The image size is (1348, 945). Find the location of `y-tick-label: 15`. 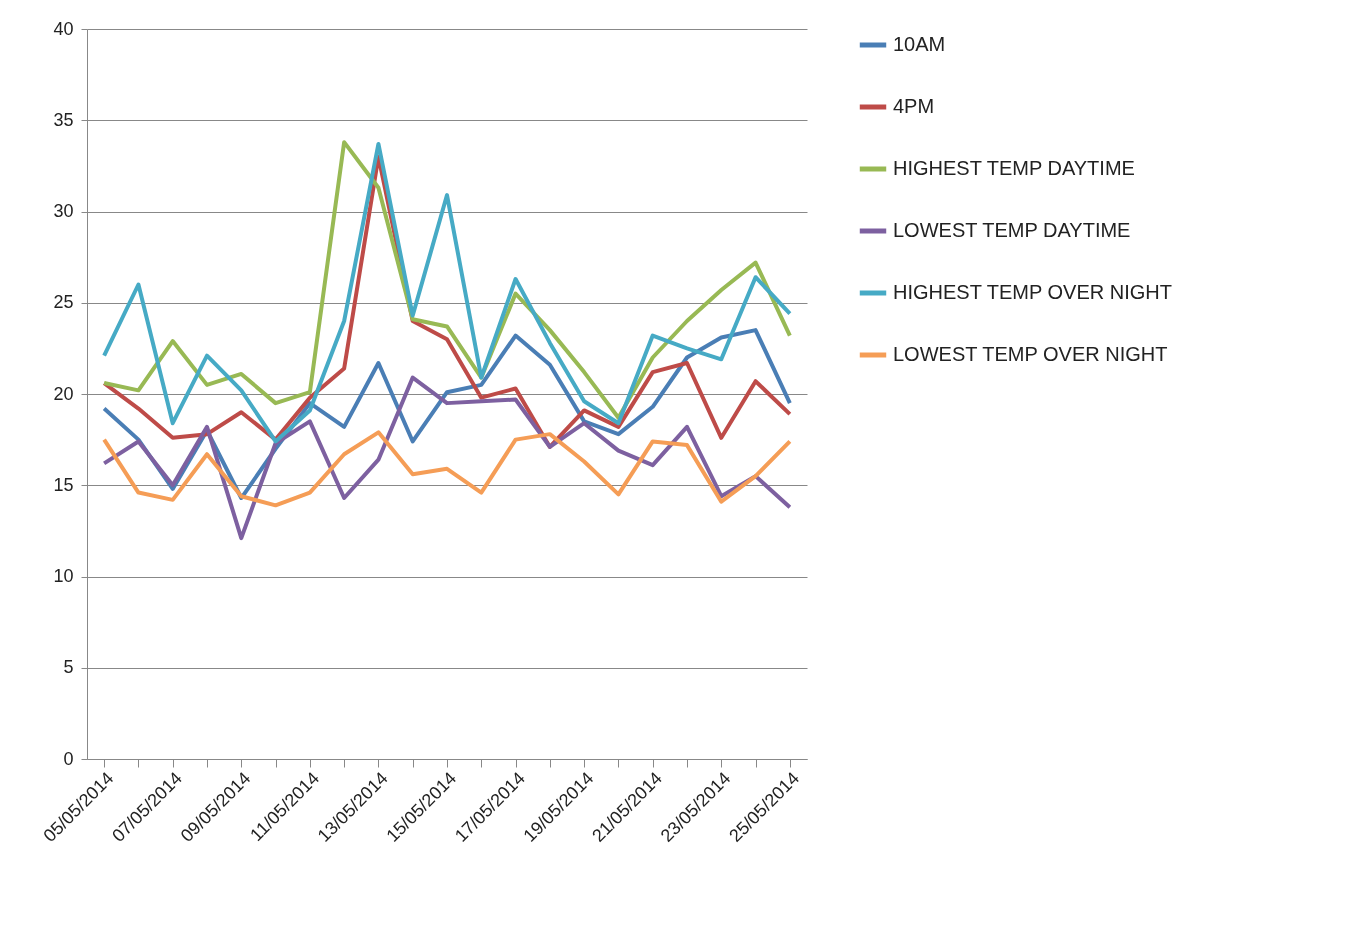

y-tick-label: 15 is located at coordinates (63, 484).